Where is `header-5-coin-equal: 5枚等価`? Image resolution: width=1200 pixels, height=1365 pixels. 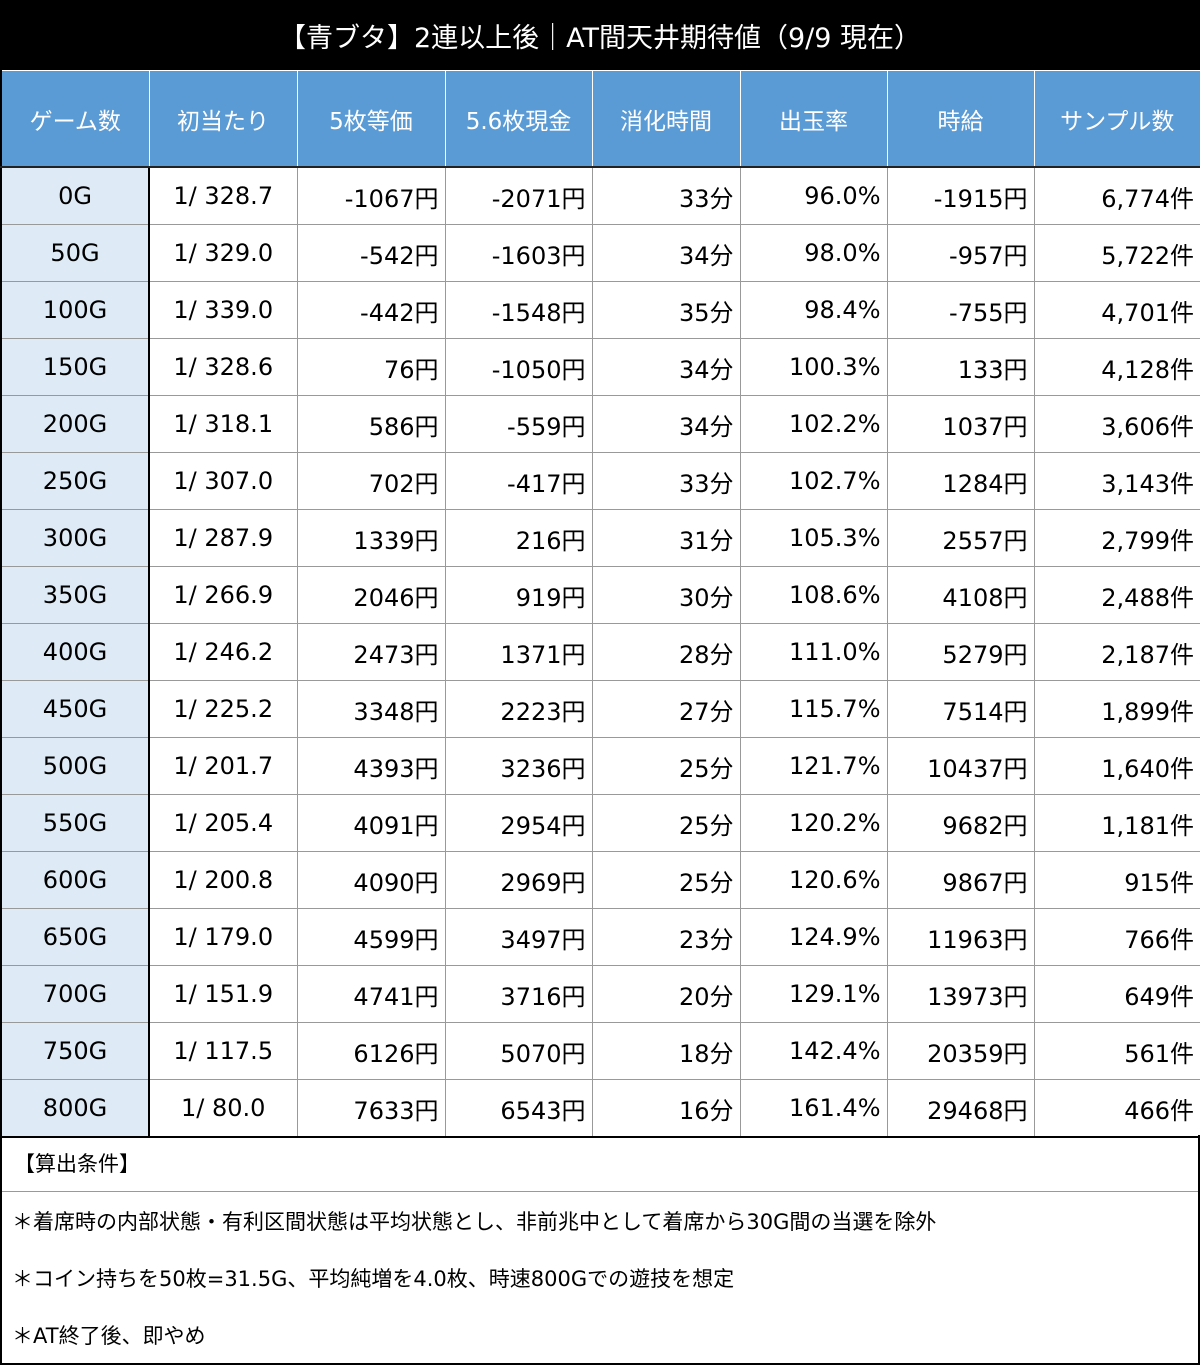 header-5-coin-equal: 5枚等価 is located at coordinates (371, 119).